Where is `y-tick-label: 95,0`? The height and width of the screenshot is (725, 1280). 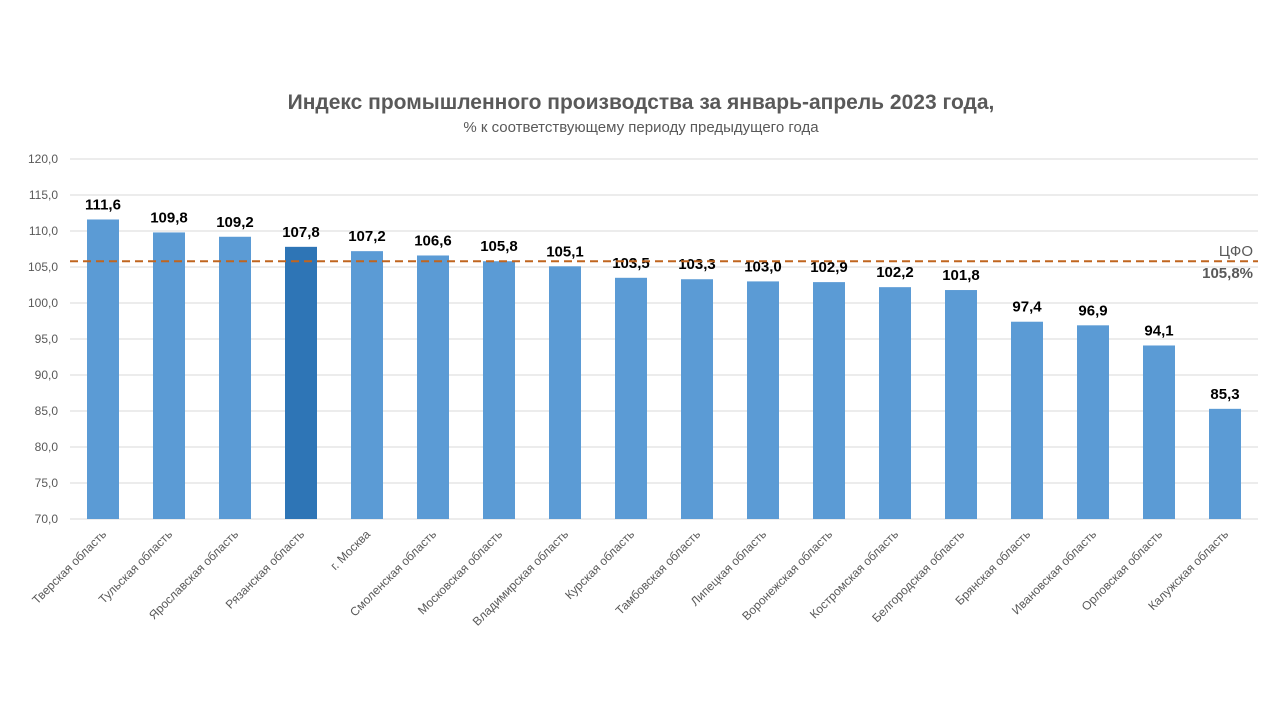 y-tick-label: 95,0 is located at coordinates (47, 339).